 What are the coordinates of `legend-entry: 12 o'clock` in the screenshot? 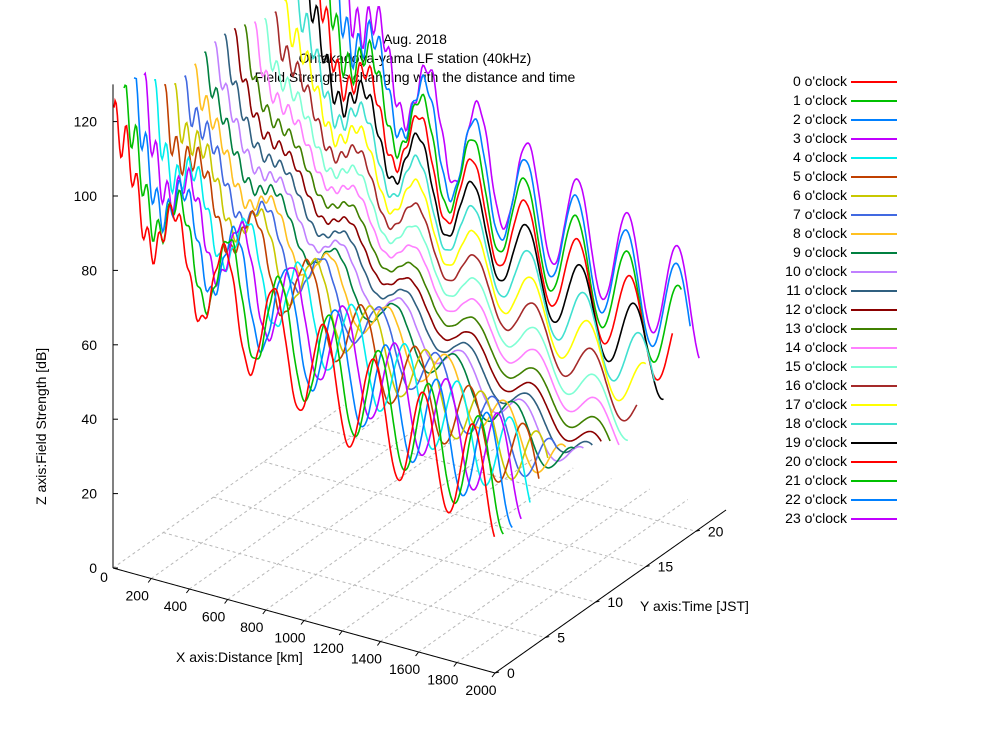 It's located at (825, 309).